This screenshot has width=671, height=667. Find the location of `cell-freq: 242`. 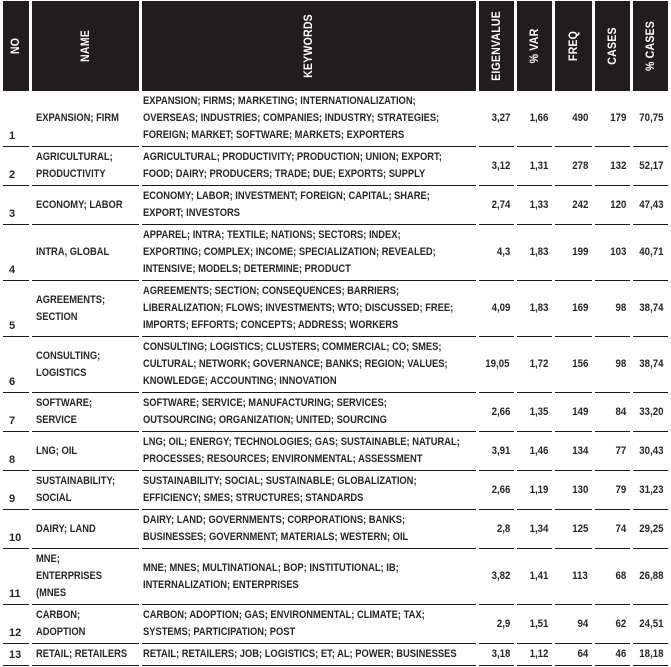

cell-freq: 242 is located at coordinates (573, 205).